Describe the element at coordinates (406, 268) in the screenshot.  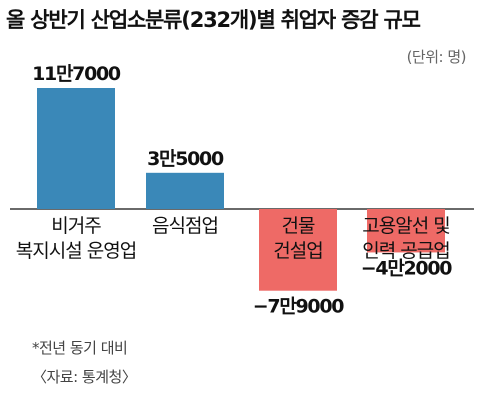
I see `value-label-4: −4만2000` at that location.